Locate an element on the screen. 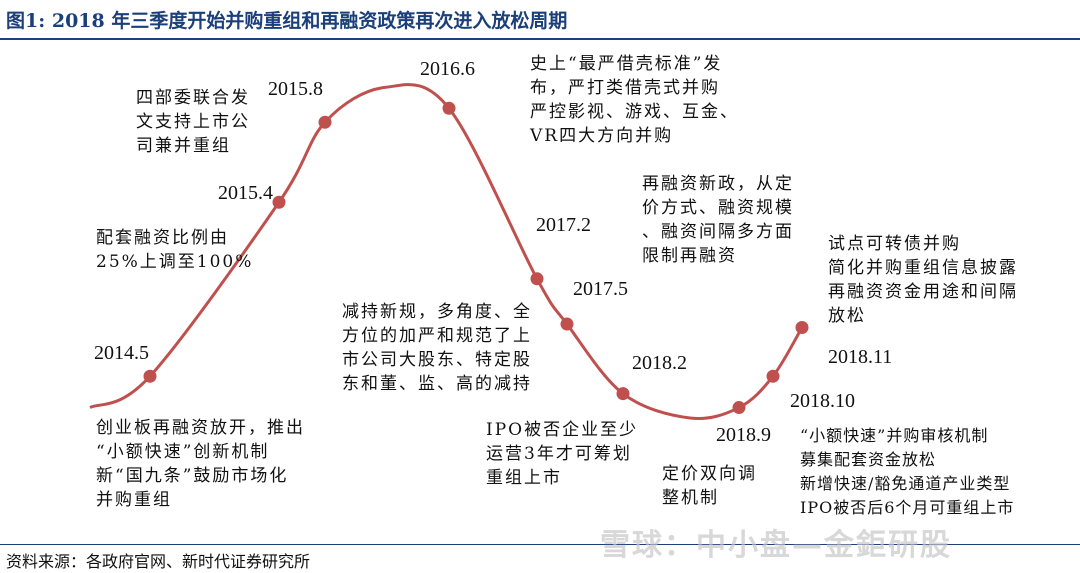 The height and width of the screenshot is (573, 1080). point-label-2017-5: 2017.5 is located at coordinates (600, 289).